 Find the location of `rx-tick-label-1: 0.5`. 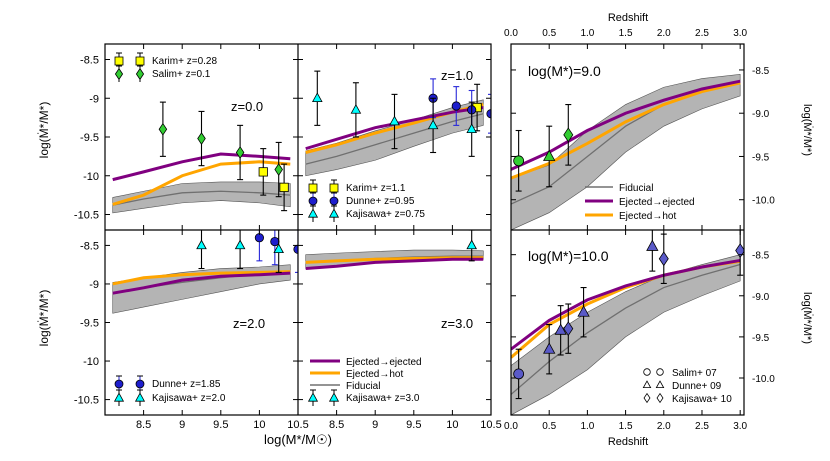

rx-tick-label-1: 0.5 is located at coordinates (549, 426).